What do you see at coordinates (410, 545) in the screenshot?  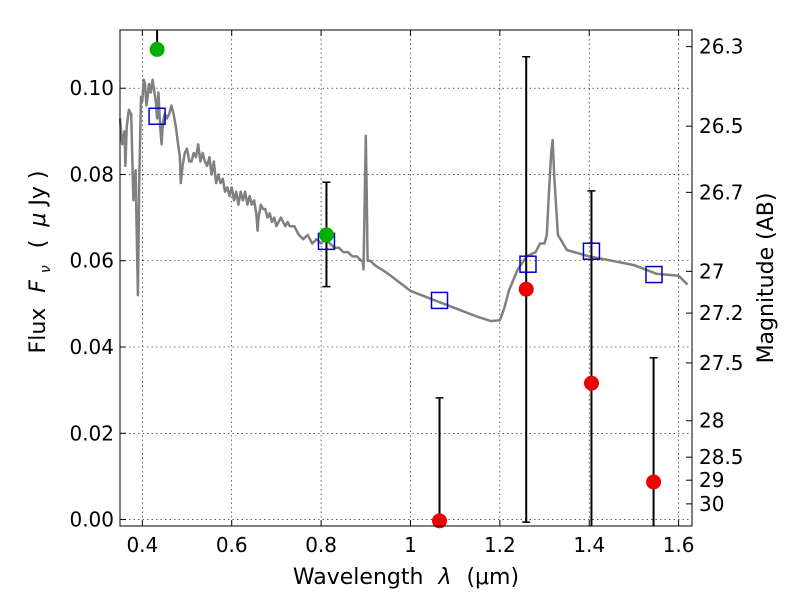 I see `x-tick-label: 1` at bounding box center [410, 545].